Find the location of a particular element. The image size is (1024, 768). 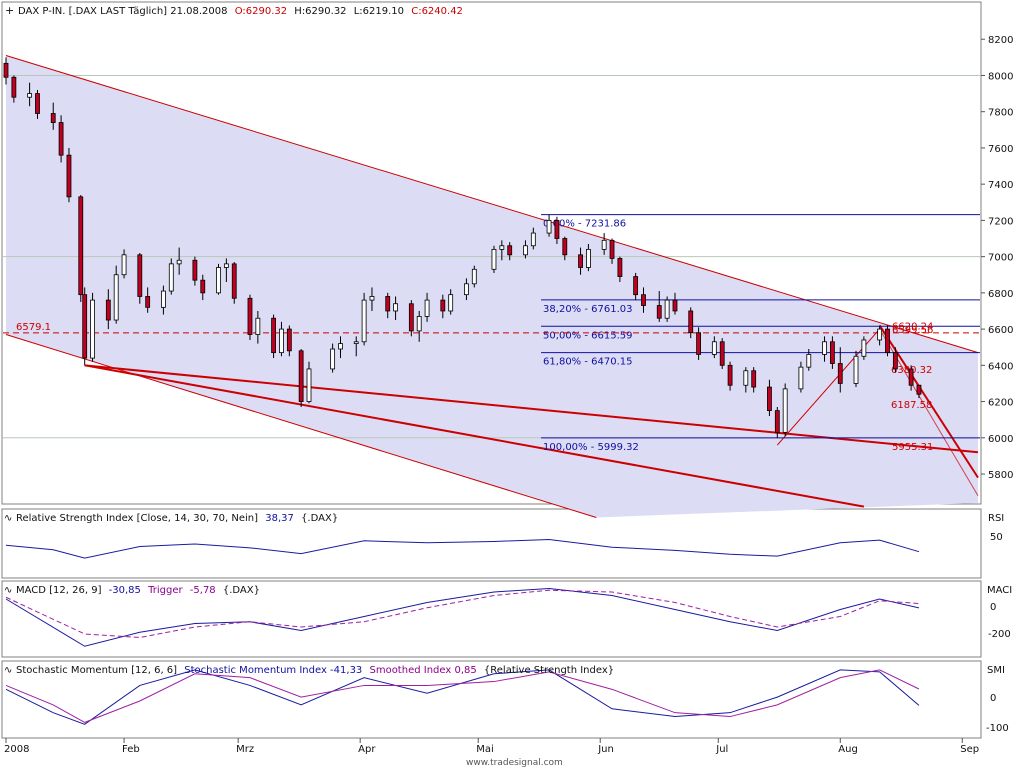

smi-line2: Smoothed Index 0,85 is located at coordinates (422, 670).